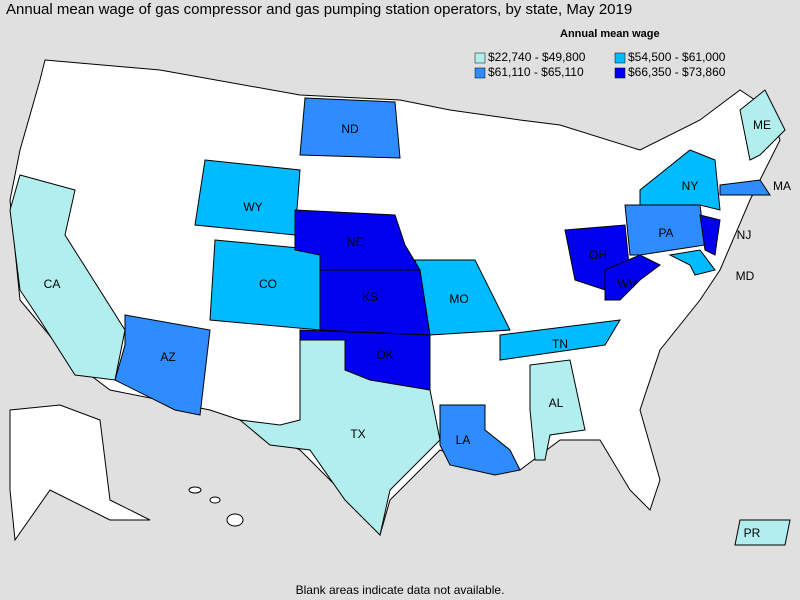 The image size is (800, 600). What do you see at coordinates (752, 533) in the screenshot?
I see `state-label: PR` at bounding box center [752, 533].